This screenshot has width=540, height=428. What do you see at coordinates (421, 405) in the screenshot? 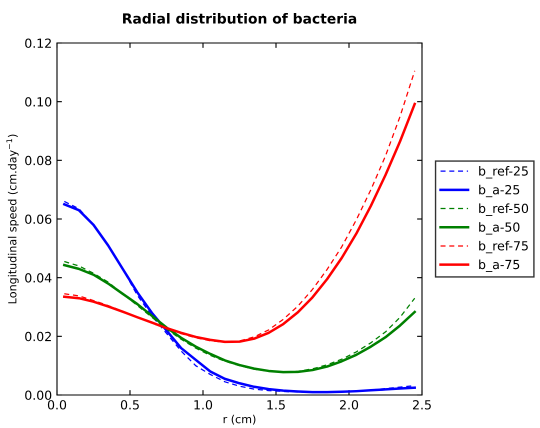
I see `x-tick-label: 2.5` at bounding box center [421, 405].